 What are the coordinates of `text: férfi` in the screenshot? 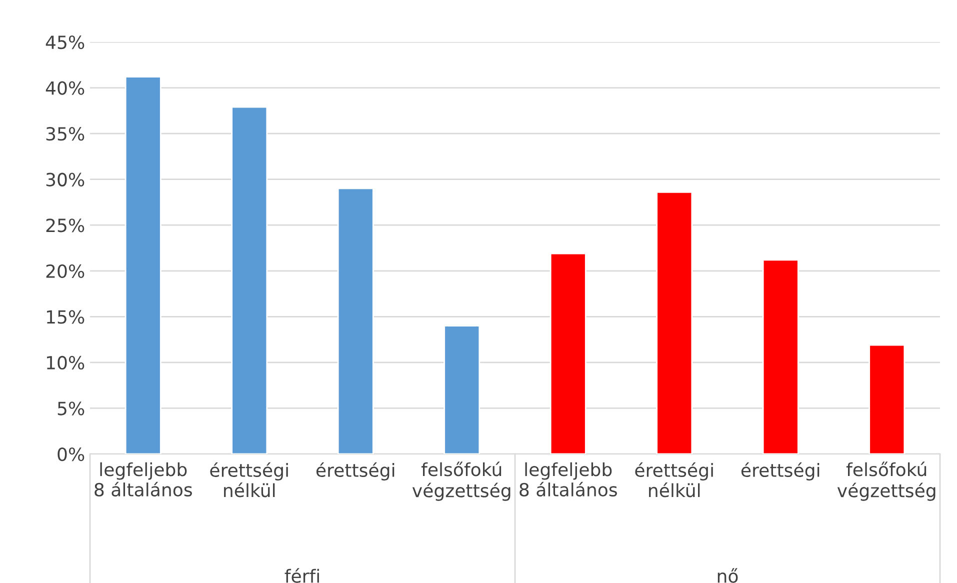 It's located at (301, 575).